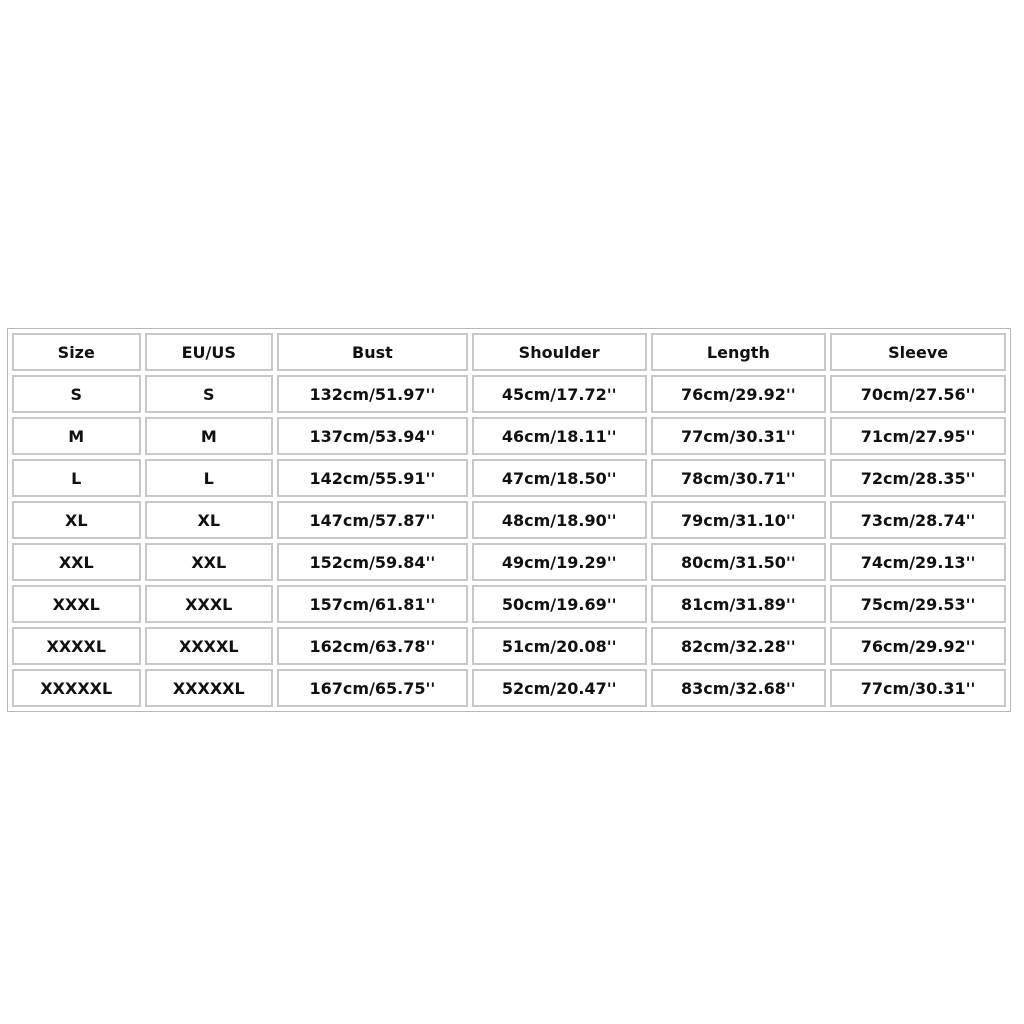 The height and width of the screenshot is (1024, 1024). I want to click on table-cell: 157cm/61.81'', so click(372, 604).